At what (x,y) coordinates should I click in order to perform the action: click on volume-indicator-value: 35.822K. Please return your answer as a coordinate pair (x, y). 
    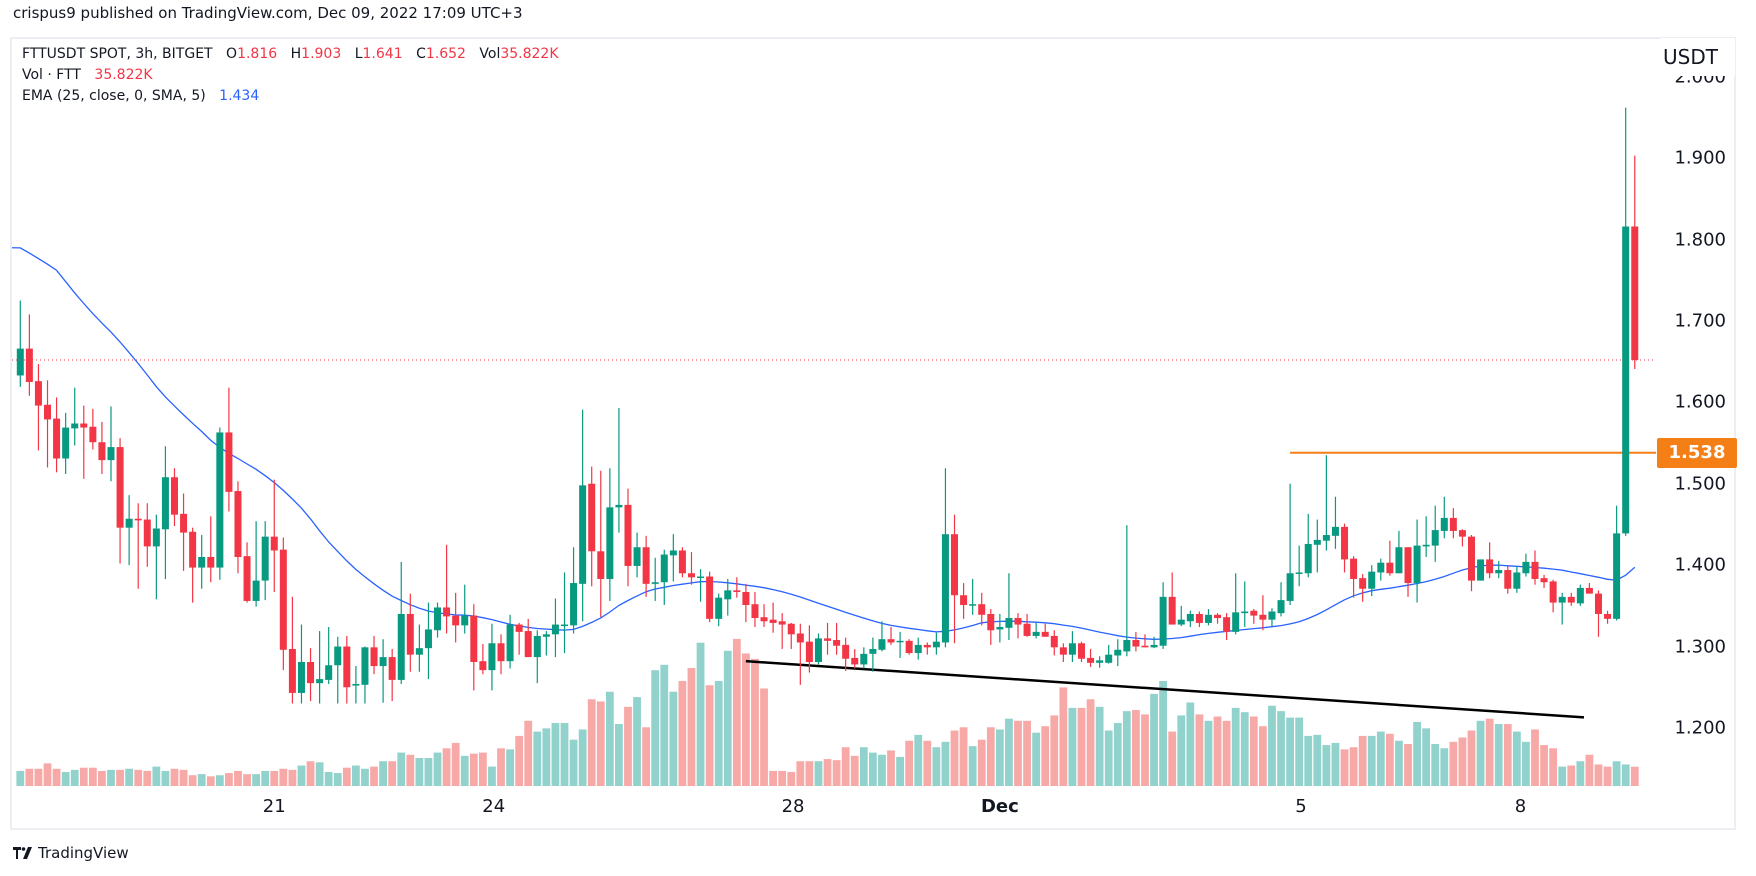
    Looking at the image, I should click on (123, 75).